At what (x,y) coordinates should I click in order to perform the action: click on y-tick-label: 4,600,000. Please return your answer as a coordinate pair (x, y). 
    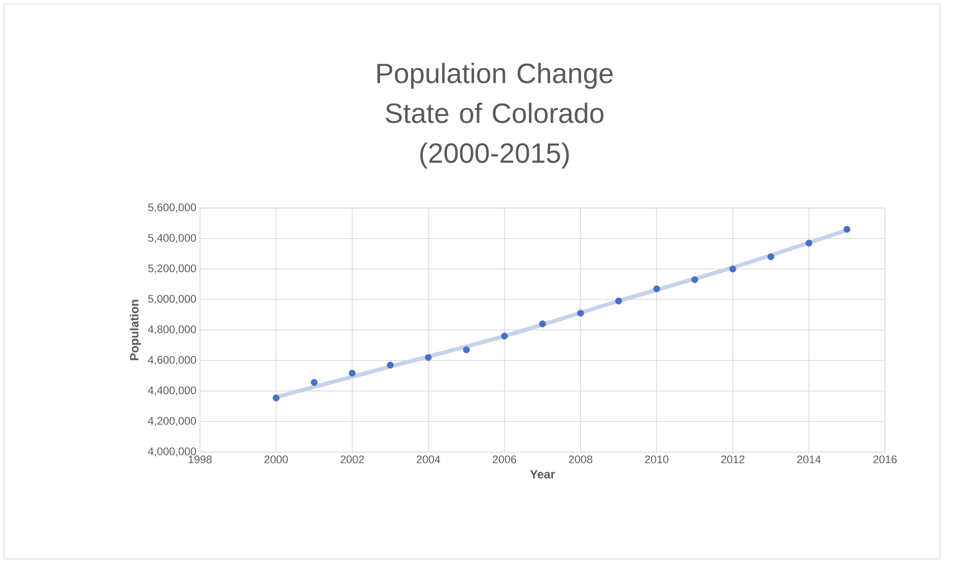
    Looking at the image, I should click on (172, 361).